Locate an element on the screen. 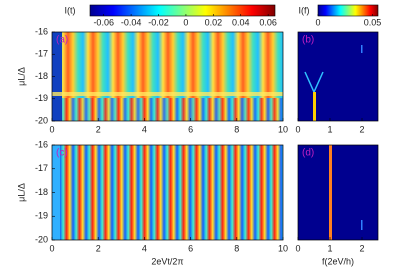 The width and height of the screenshot is (415, 269). colorbar-label: I(t) is located at coordinates (70, 10).